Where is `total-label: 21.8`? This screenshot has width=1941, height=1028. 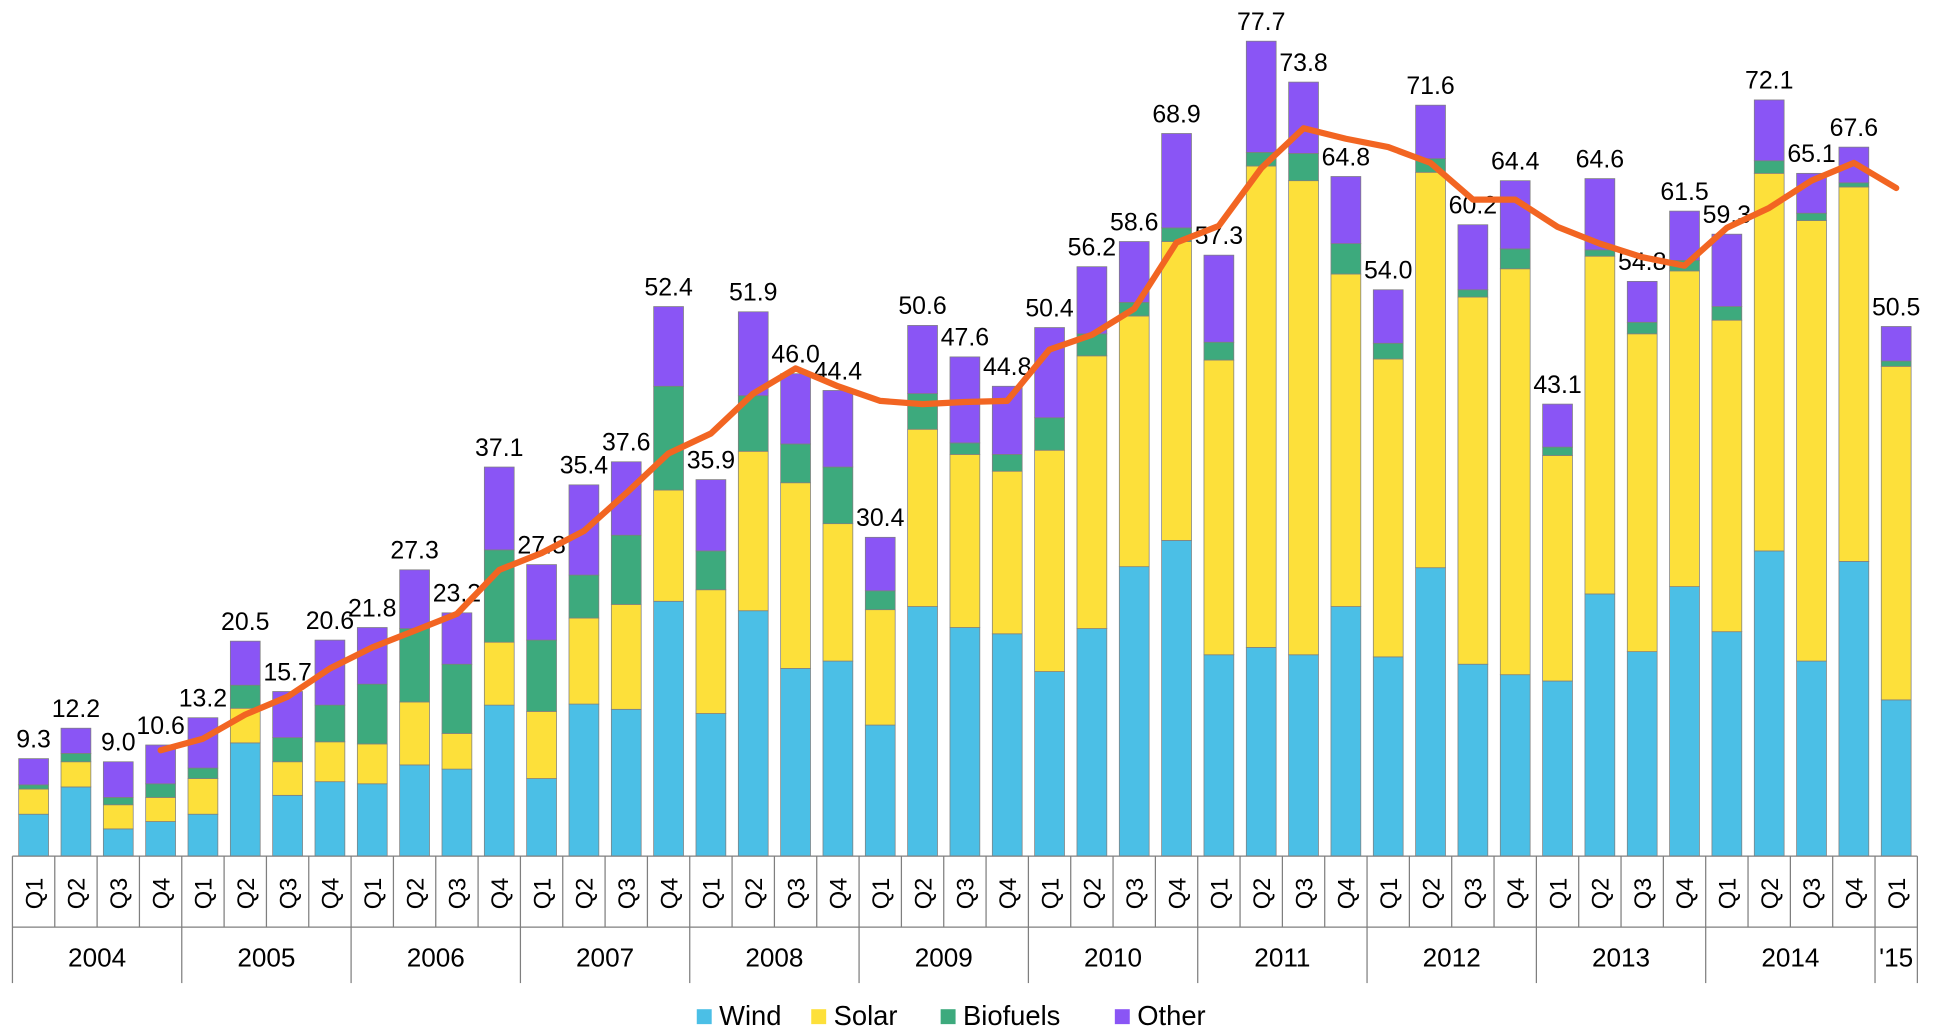
total-label: 21.8 is located at coordinates (372, 608).